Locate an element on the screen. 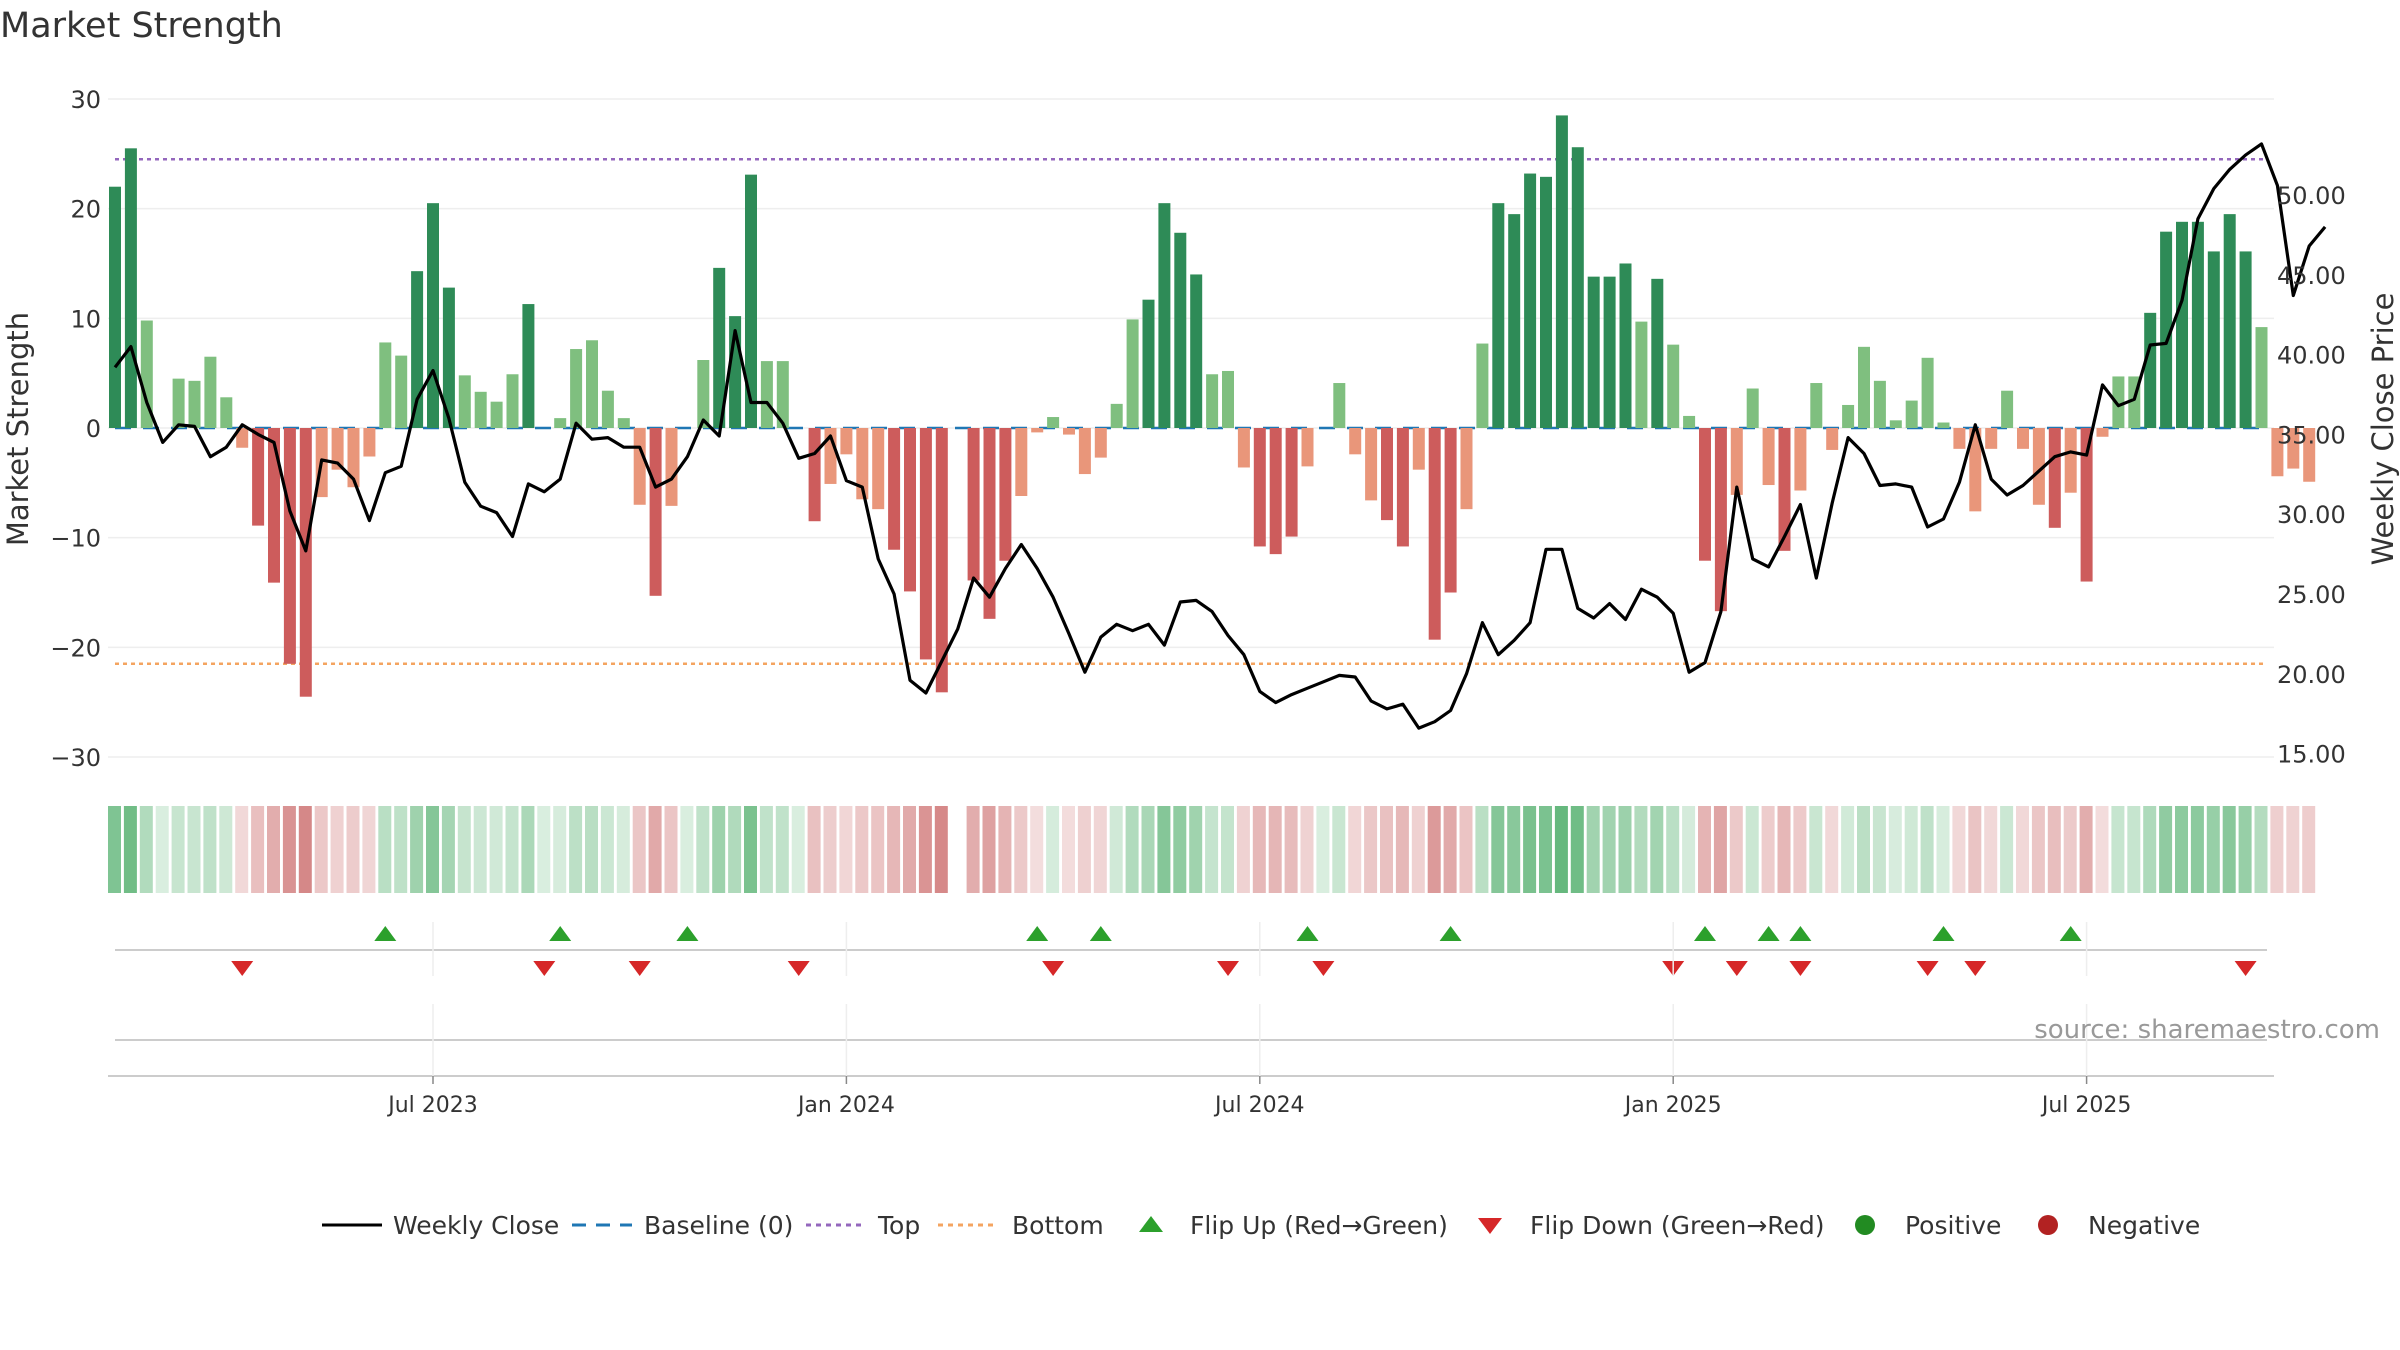 This screenshot has width=2400, height=1350. x-tick-label: Jan 2024 is located at coordinates (845, 1105).